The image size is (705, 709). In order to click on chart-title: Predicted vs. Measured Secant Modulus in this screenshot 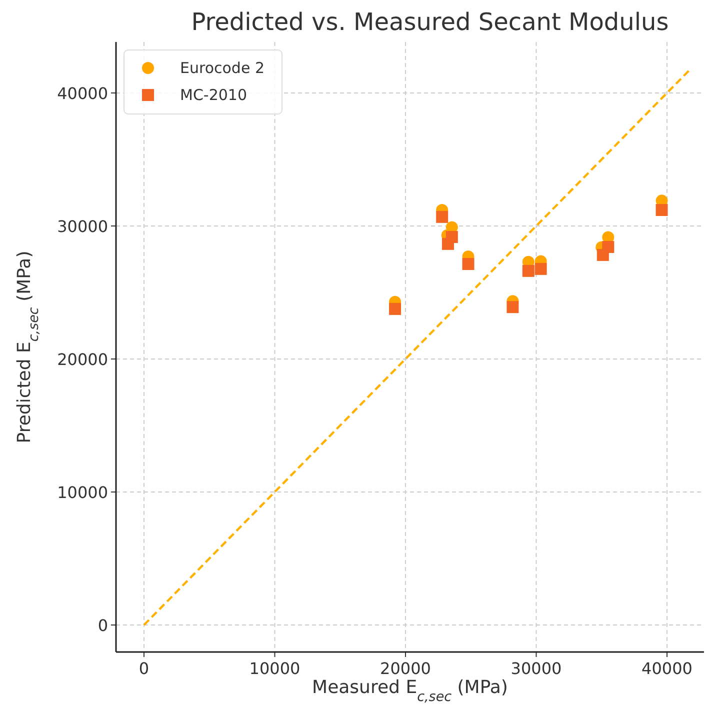, I will do `click(430, 22)`.